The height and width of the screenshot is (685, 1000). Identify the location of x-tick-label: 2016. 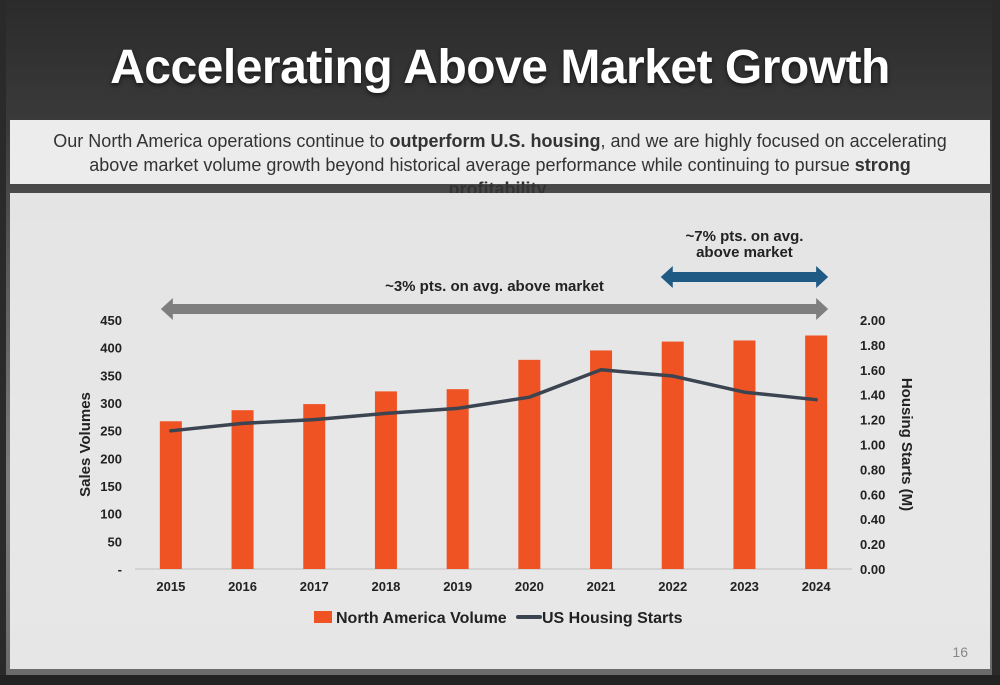
(242, 586).